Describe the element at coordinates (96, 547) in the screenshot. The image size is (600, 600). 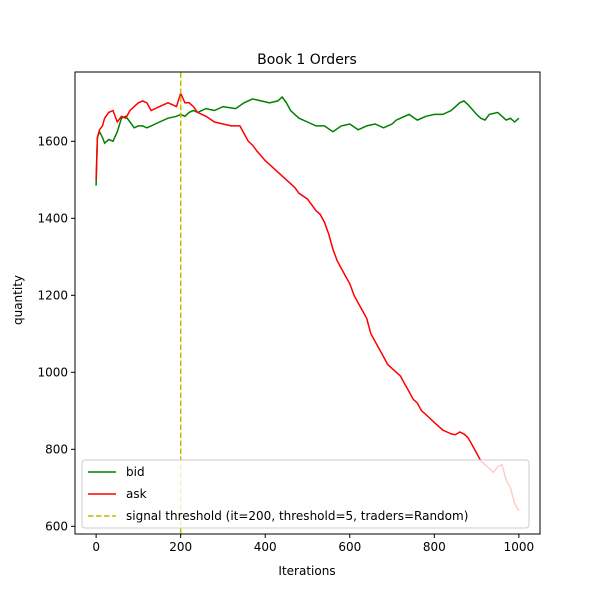
I see `x-tick-label: 0` at that location.